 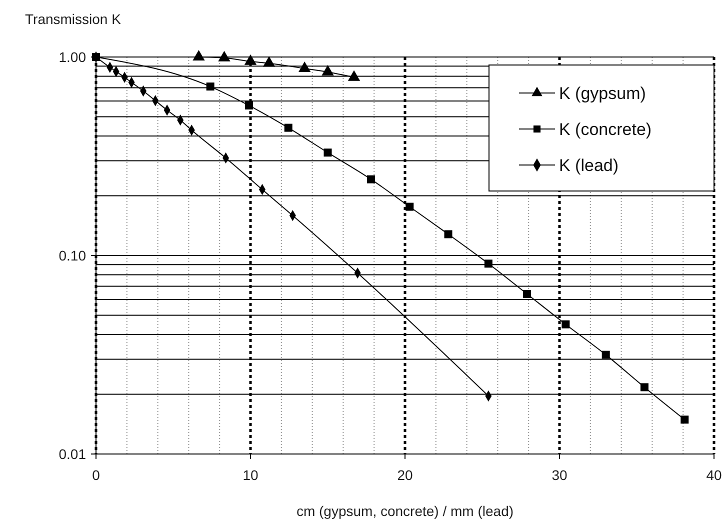 What do you see at coordinates (605, 129) in the screenshot?
I see `legend-label: K (concrete)` at bounding box center [605, 129].